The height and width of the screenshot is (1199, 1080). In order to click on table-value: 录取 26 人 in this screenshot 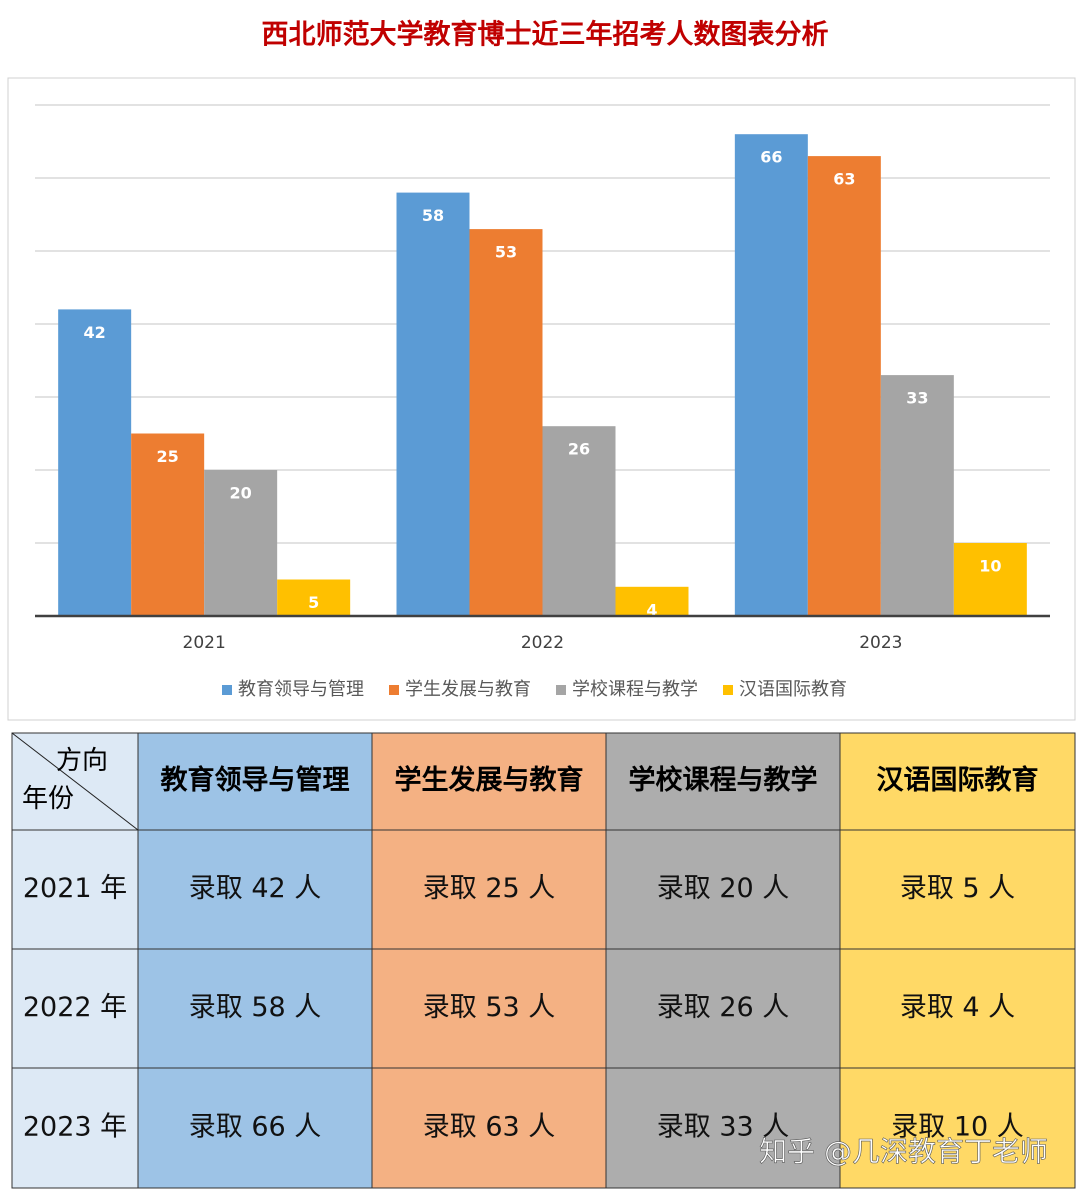, I will do `click(723, 1007)`.